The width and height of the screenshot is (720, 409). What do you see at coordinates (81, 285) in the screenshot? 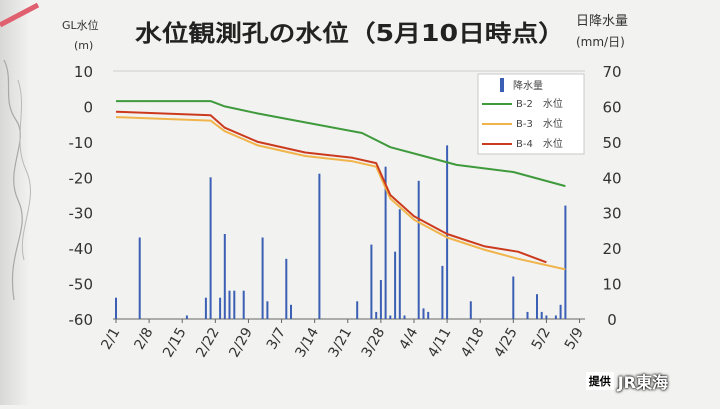
I see `y-left-tick-label: -50` at bounding box center [81, 285].